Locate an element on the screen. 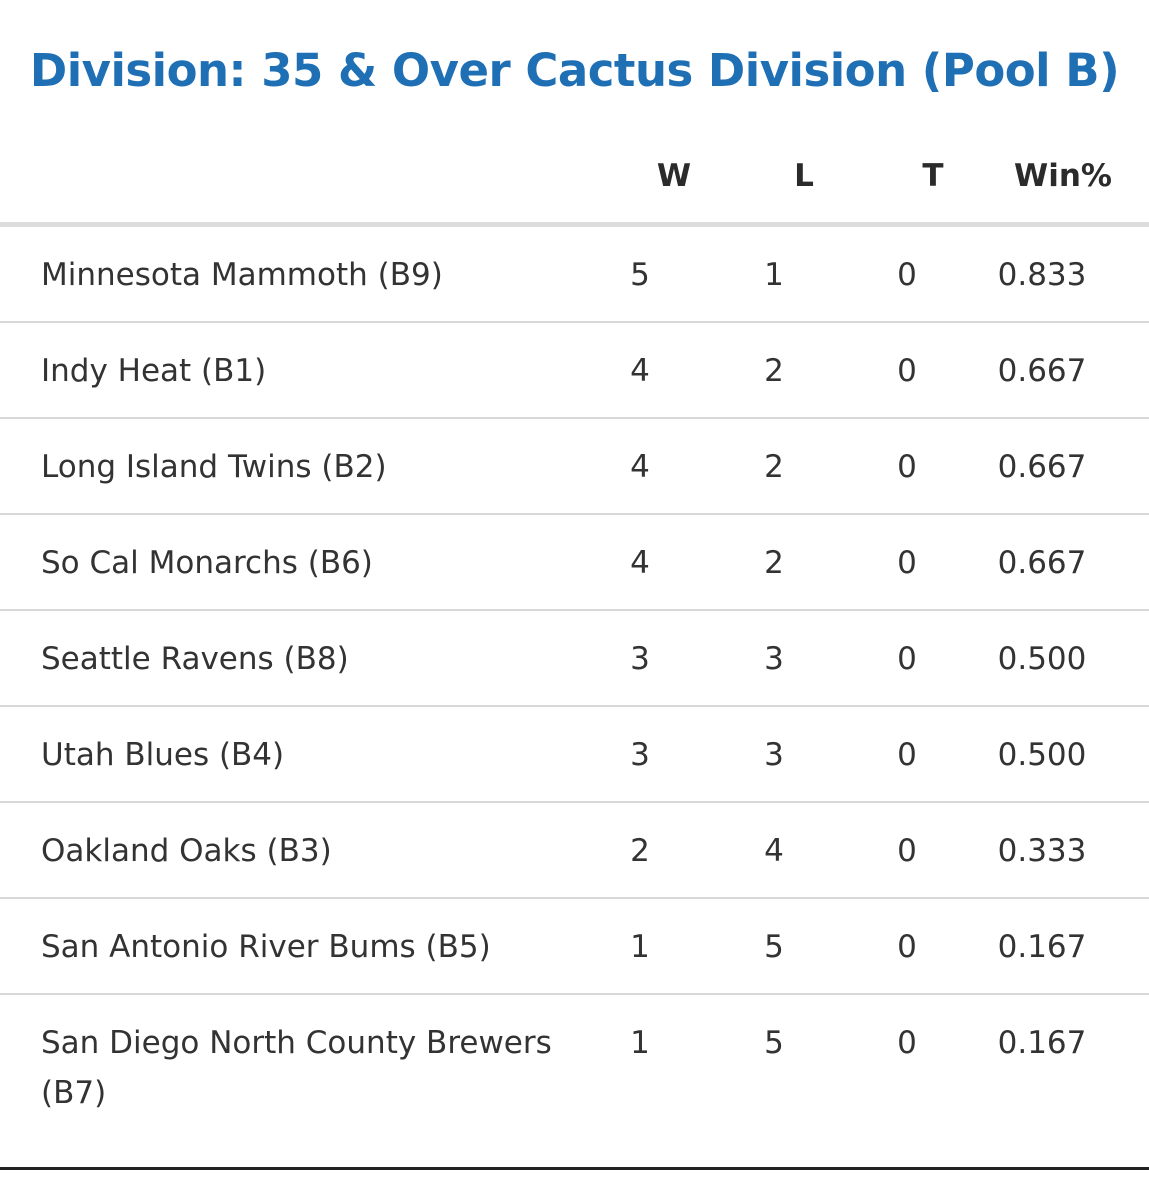  column-header-wins: W is located at coordinates (674, 176).